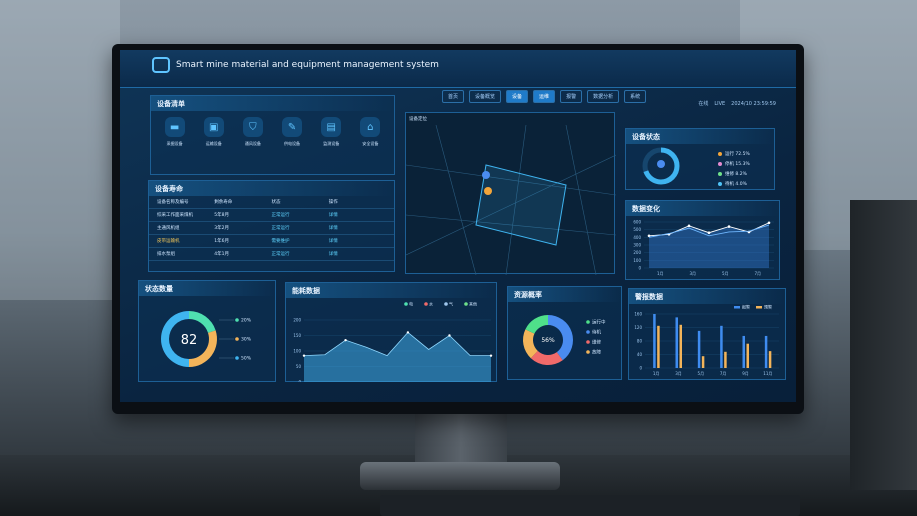 Image resolution: width=917 pixels, height=516 pixels. Describe the element at coordinates (656, 373) in the screenshot. I see `x-tick-label: 1月` at that location.